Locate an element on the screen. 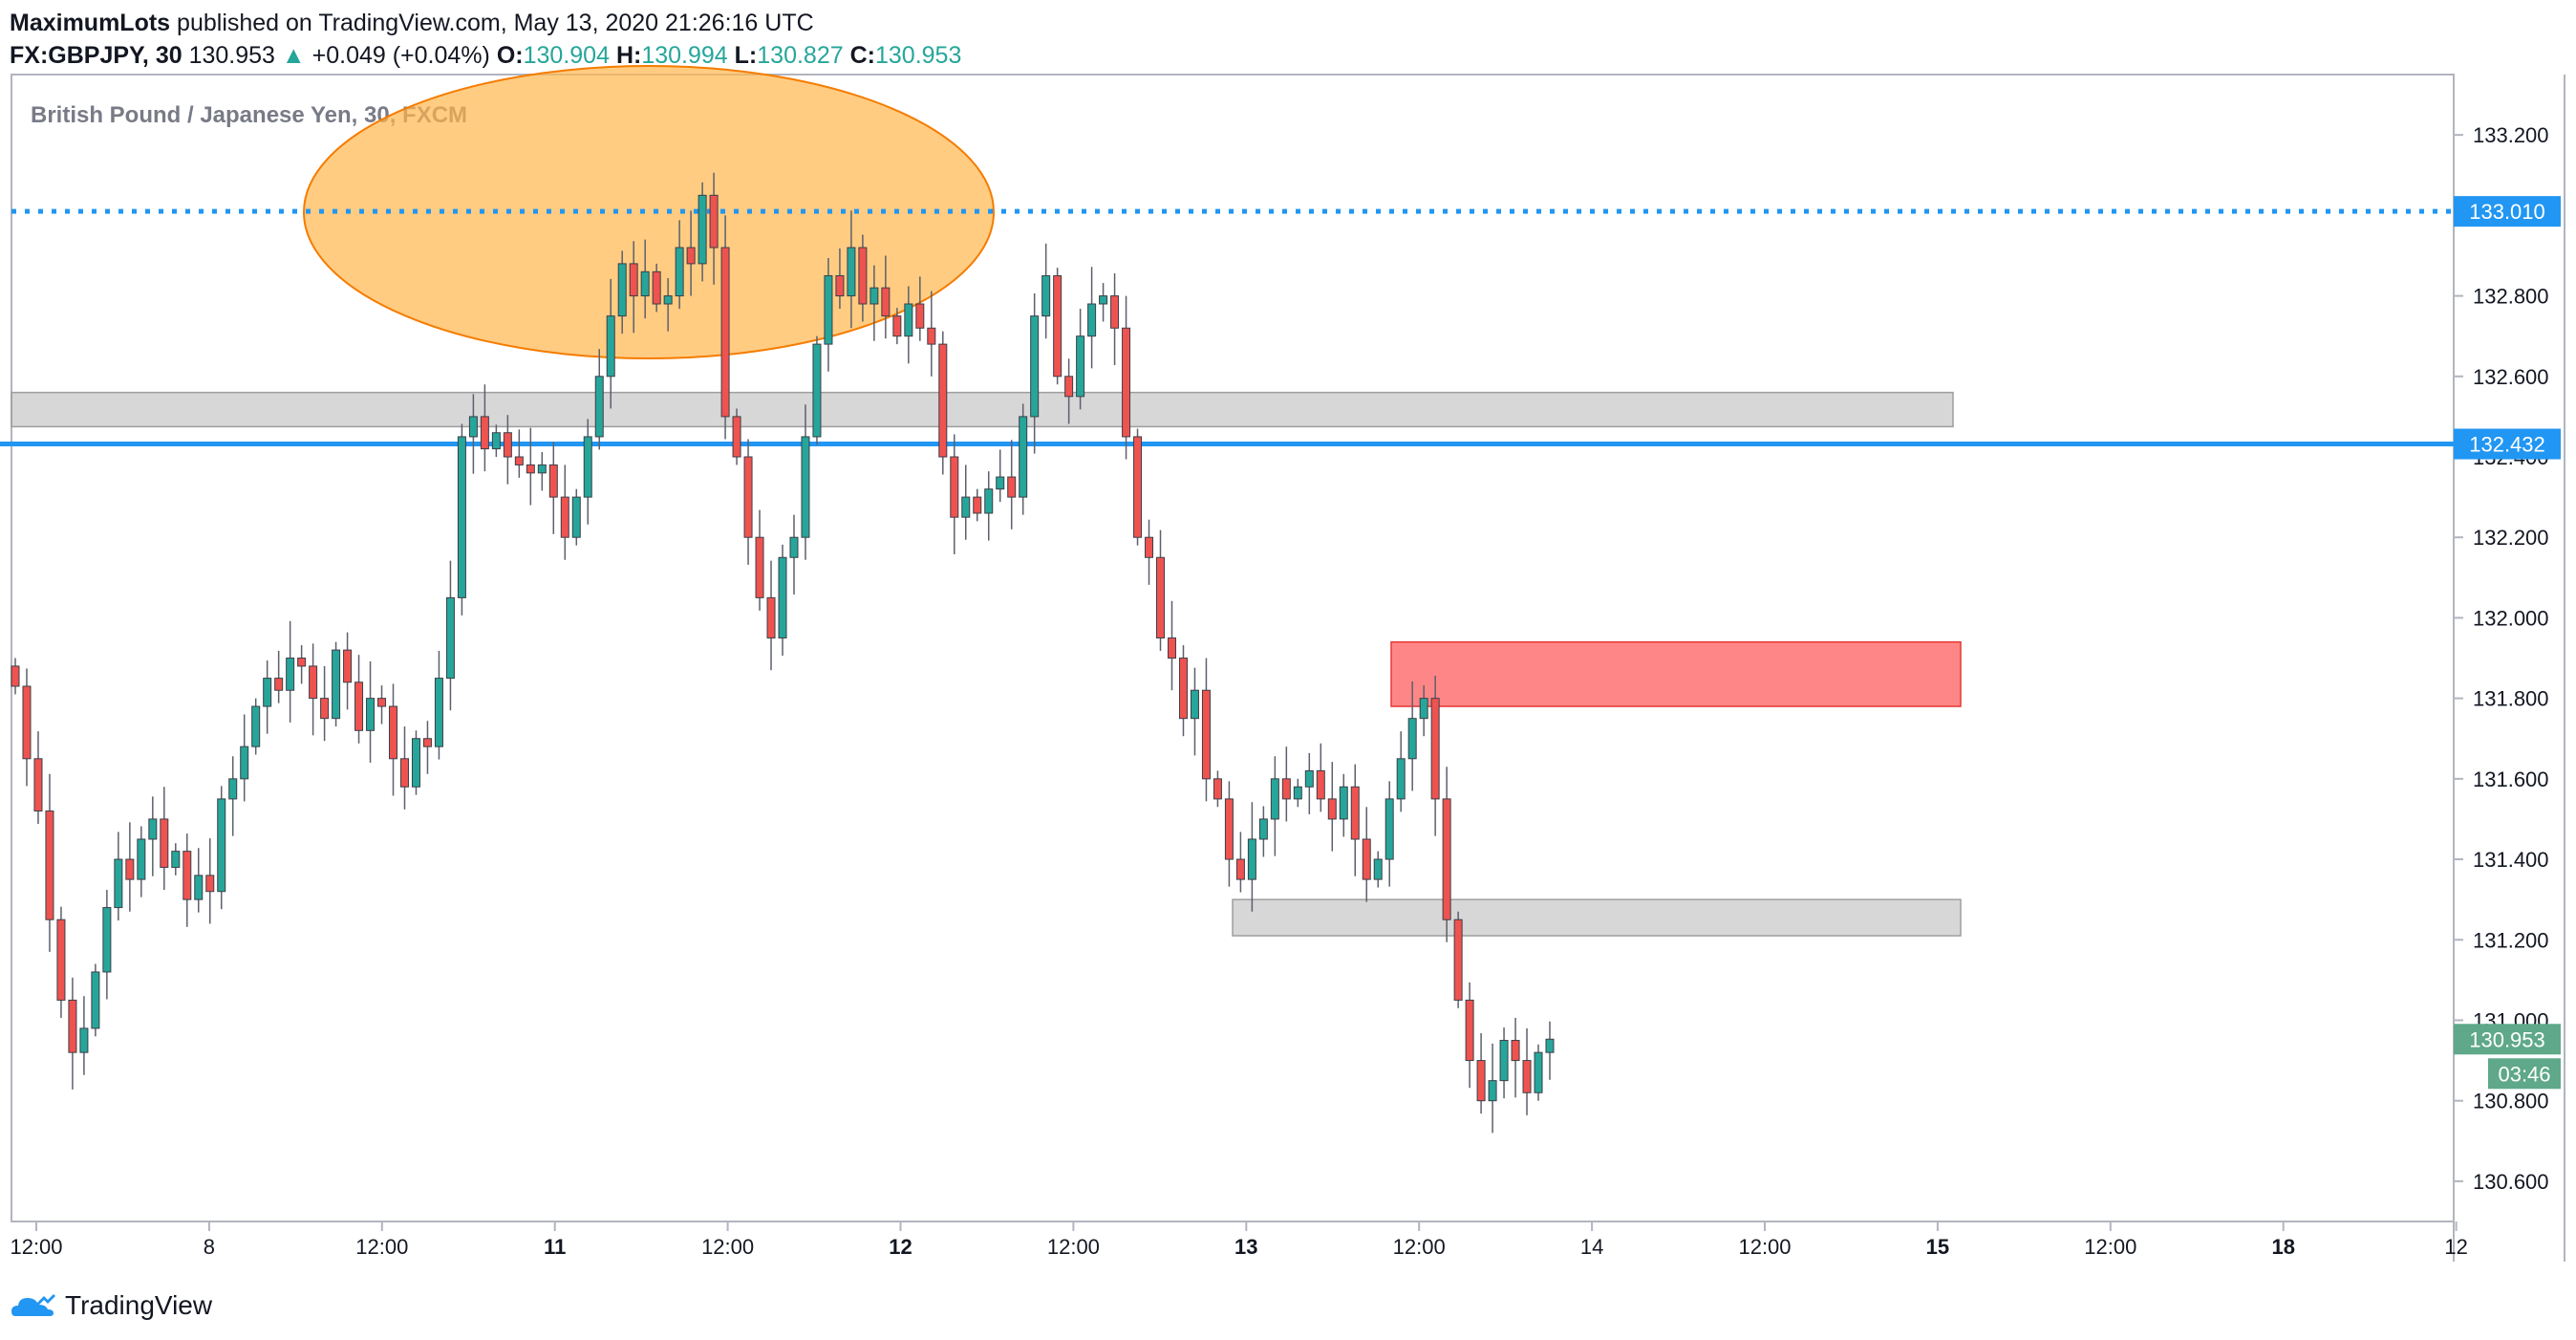  high-label: H: is located at coordinates (628, 55).